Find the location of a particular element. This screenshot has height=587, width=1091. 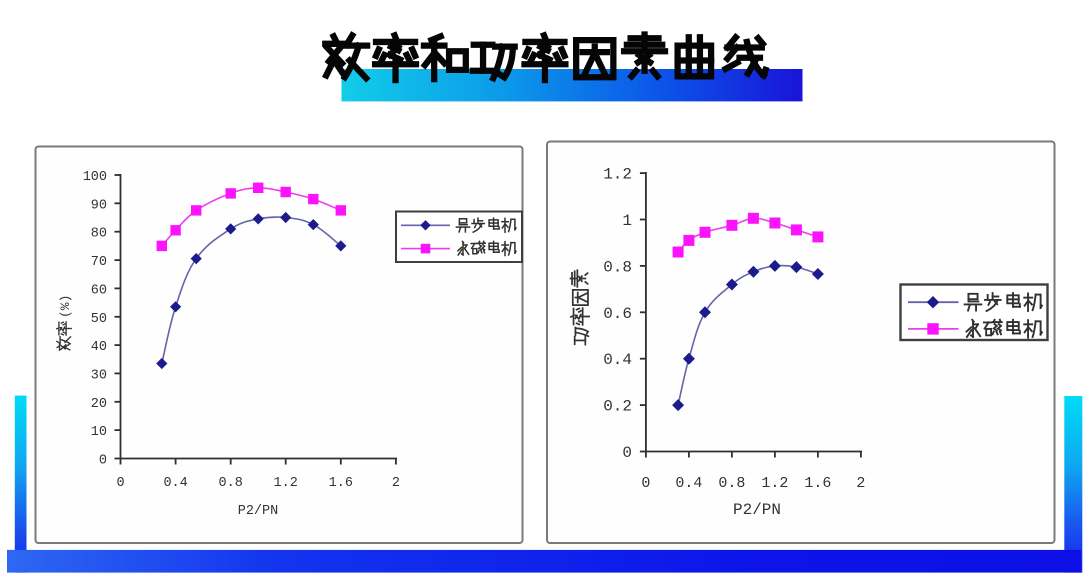

svg-text: 90 is located at coordinates (99, 205).